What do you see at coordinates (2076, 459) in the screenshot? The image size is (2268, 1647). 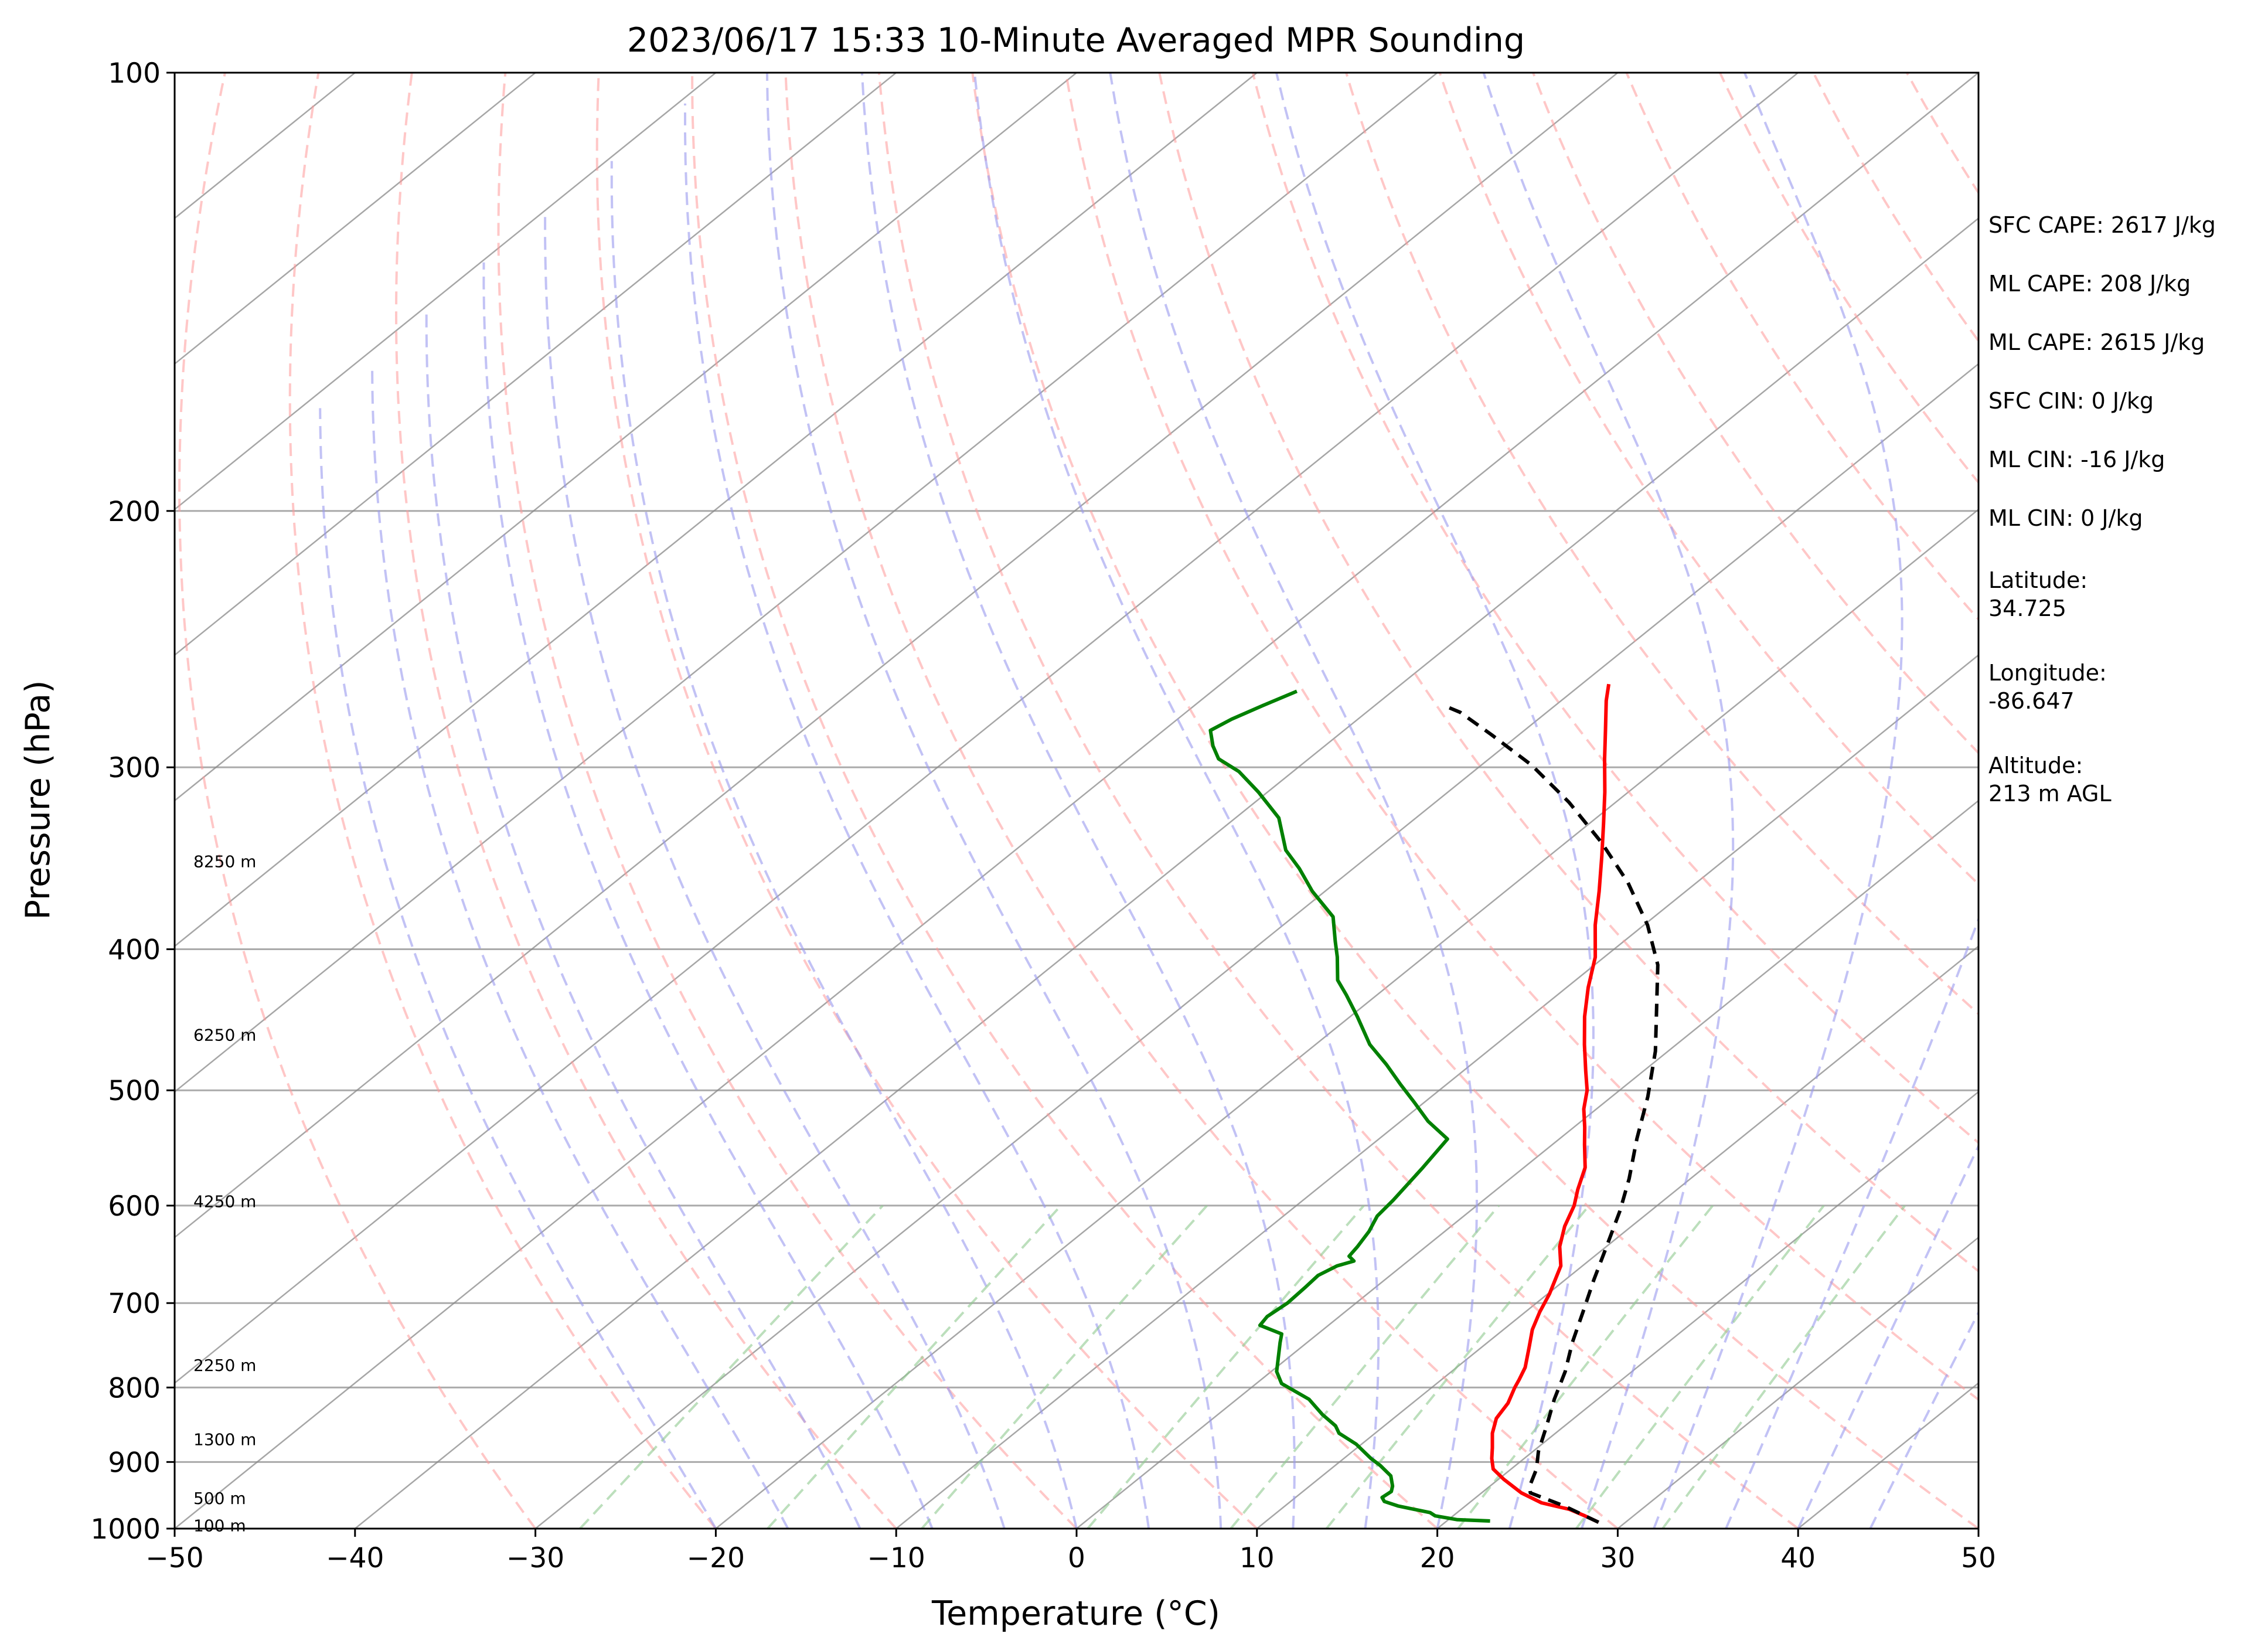 I see `ml-cin-value: ML CIN: -16 J/kg` at bounding box center [2076, 459].